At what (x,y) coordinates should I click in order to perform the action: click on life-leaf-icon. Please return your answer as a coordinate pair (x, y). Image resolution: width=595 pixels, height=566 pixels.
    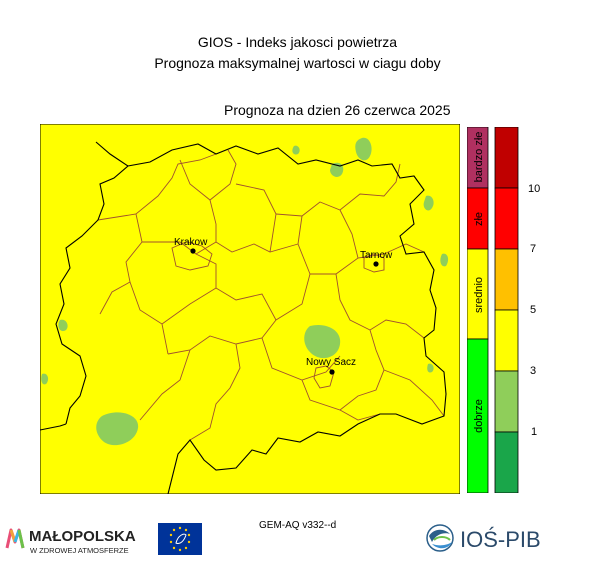
    Looking at the image, I should click on (181, 538).